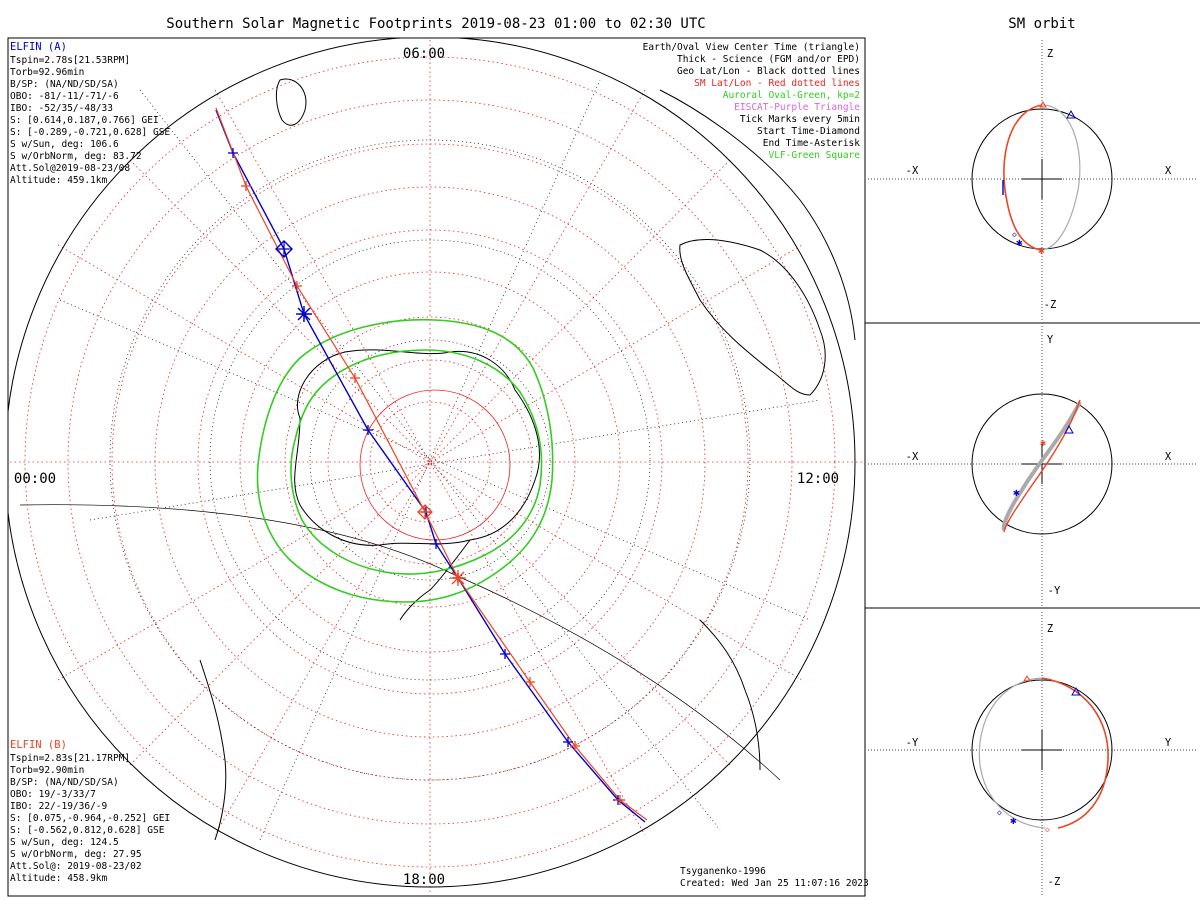 This screenshot has width=1200, height=900. I want to click on elfin-b-line: Att.Sol@: 2019-08-23/02, so click(76, 866).